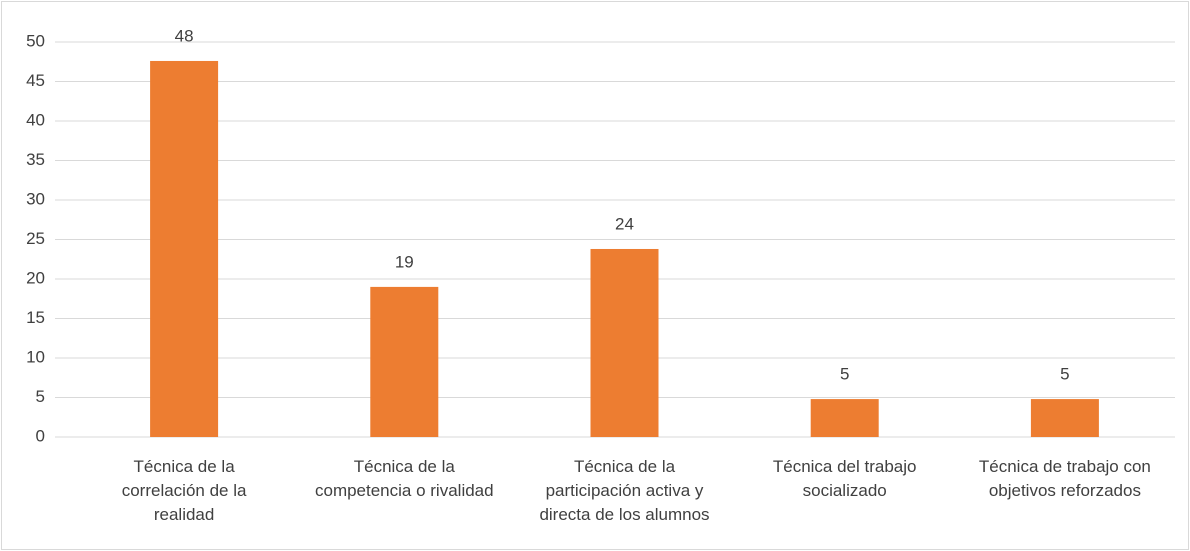  Describe the element at coordinates (35, 119) in the screenshot. I see `y-tick-label: 40` at that location.